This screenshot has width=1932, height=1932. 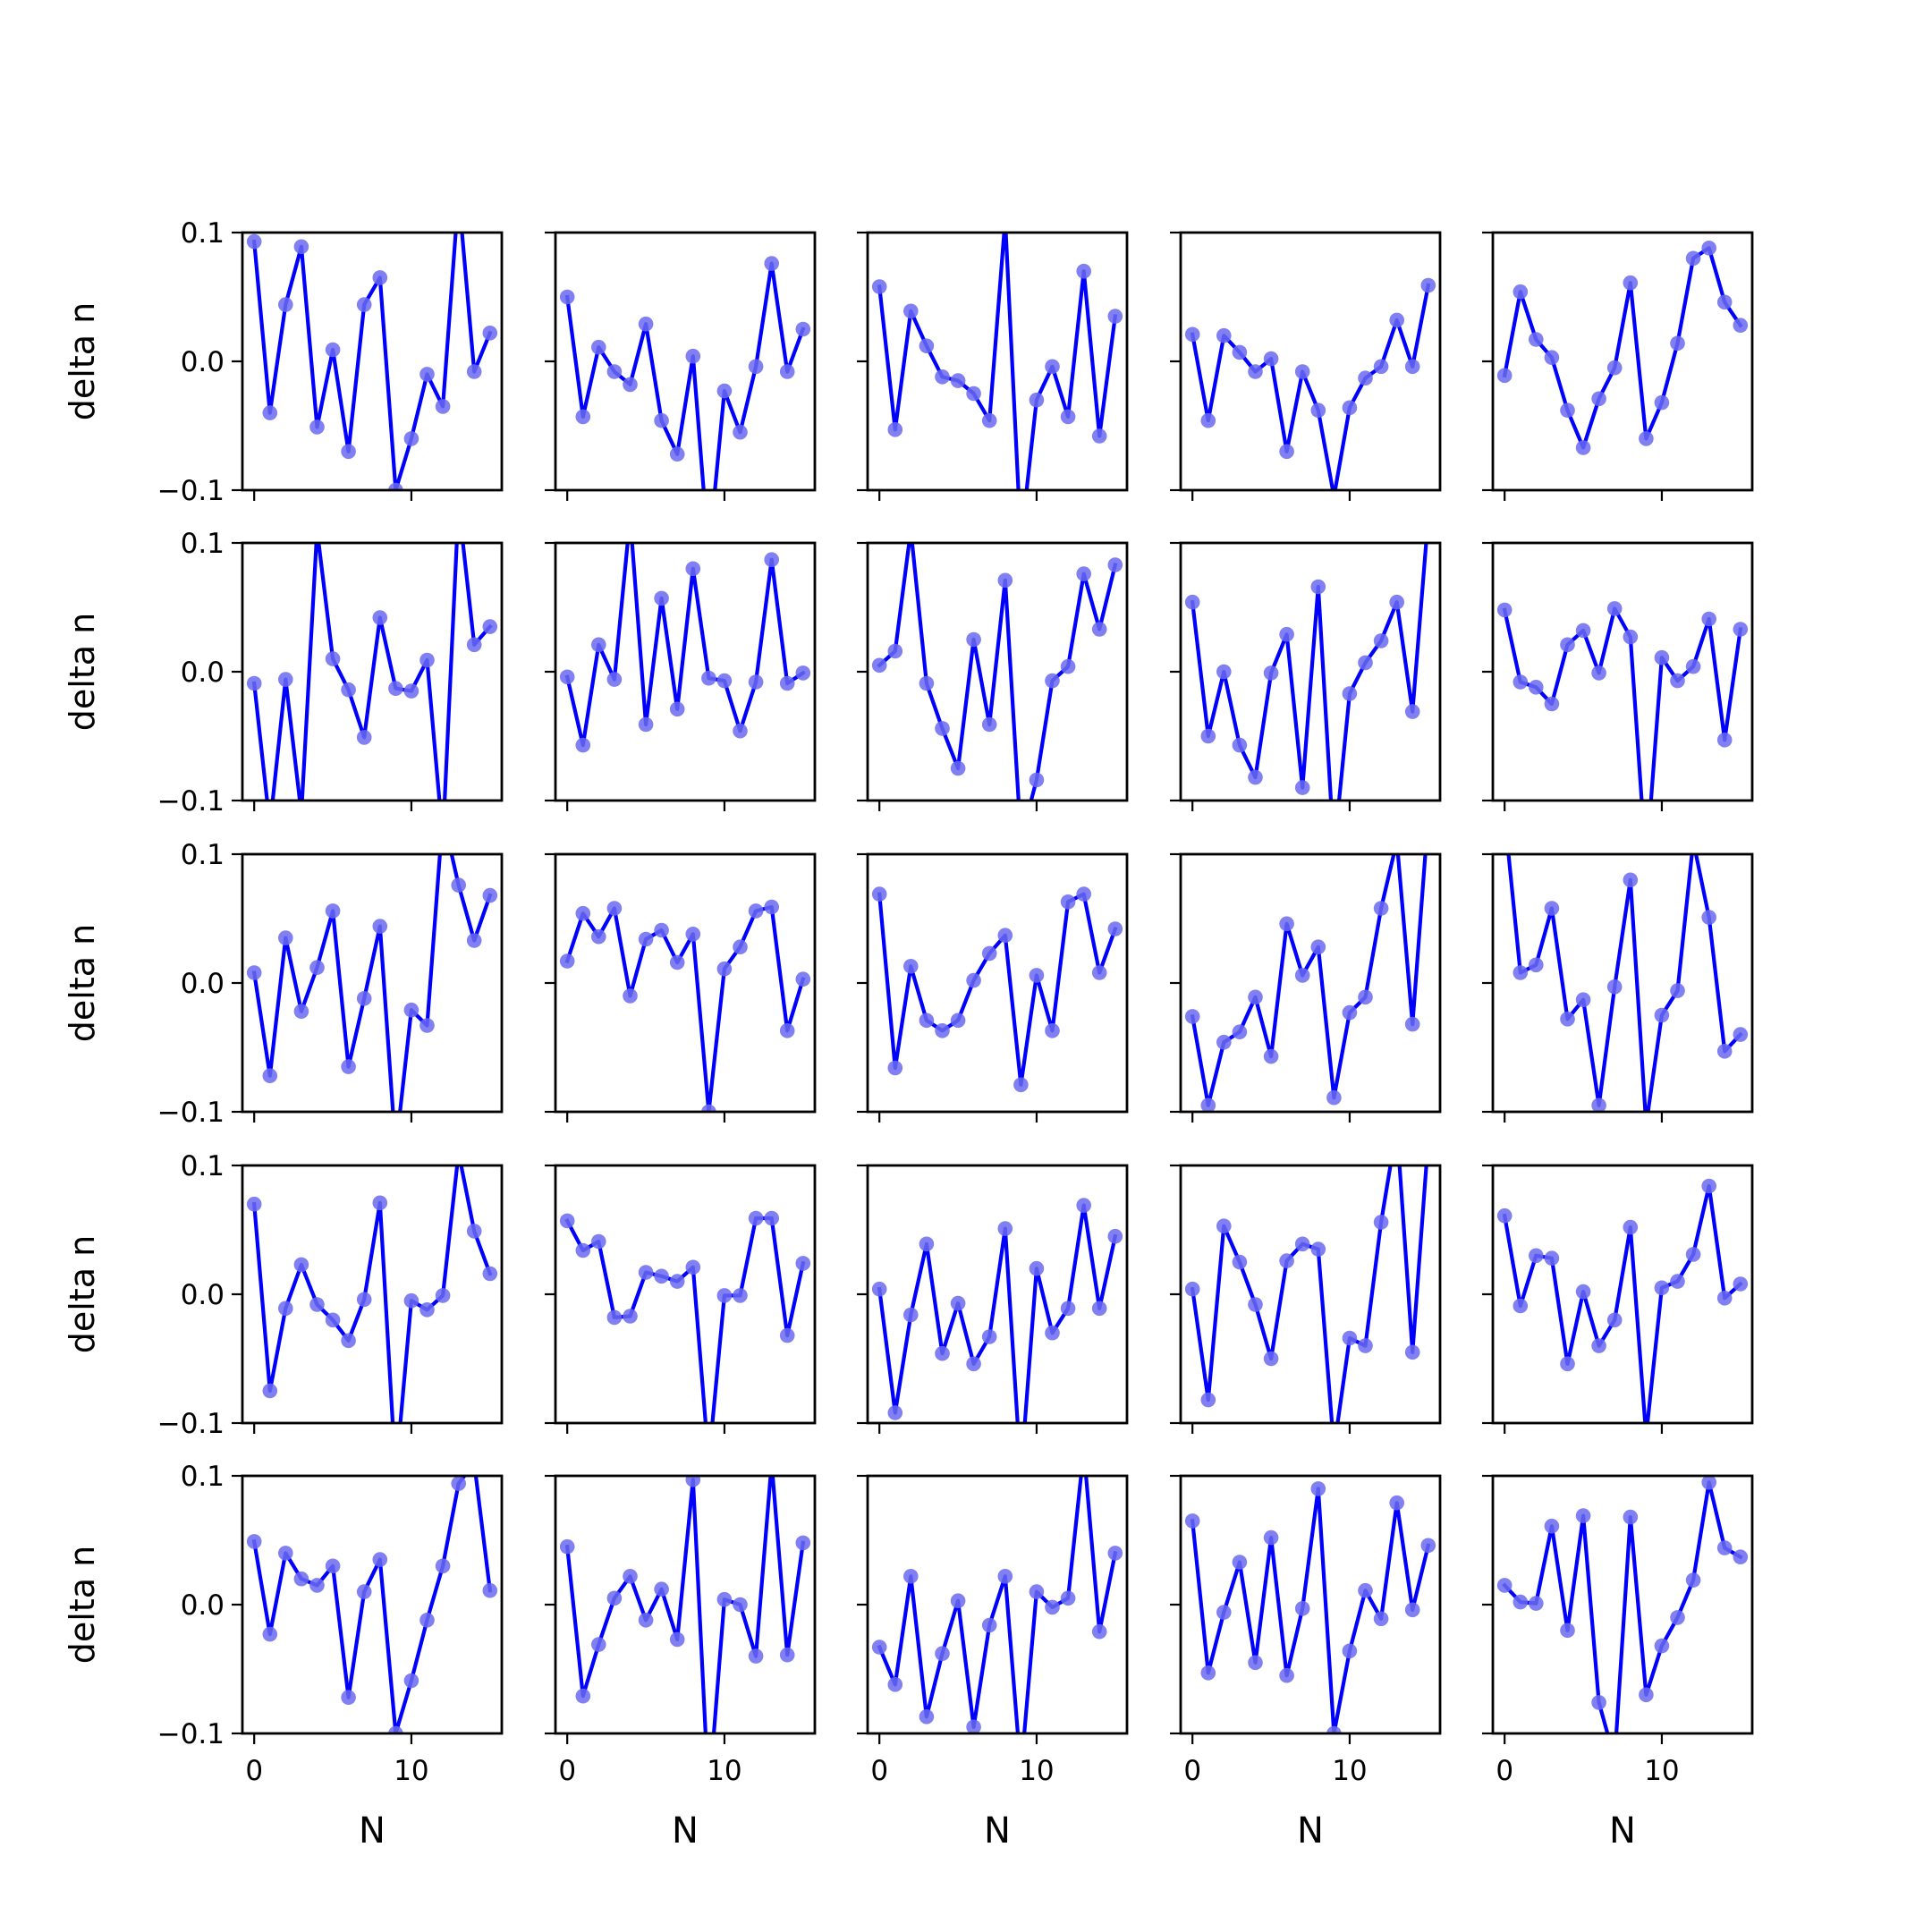 I want to click on subplot-r5-c3: 0 10N, so click(x=993, y=1663).